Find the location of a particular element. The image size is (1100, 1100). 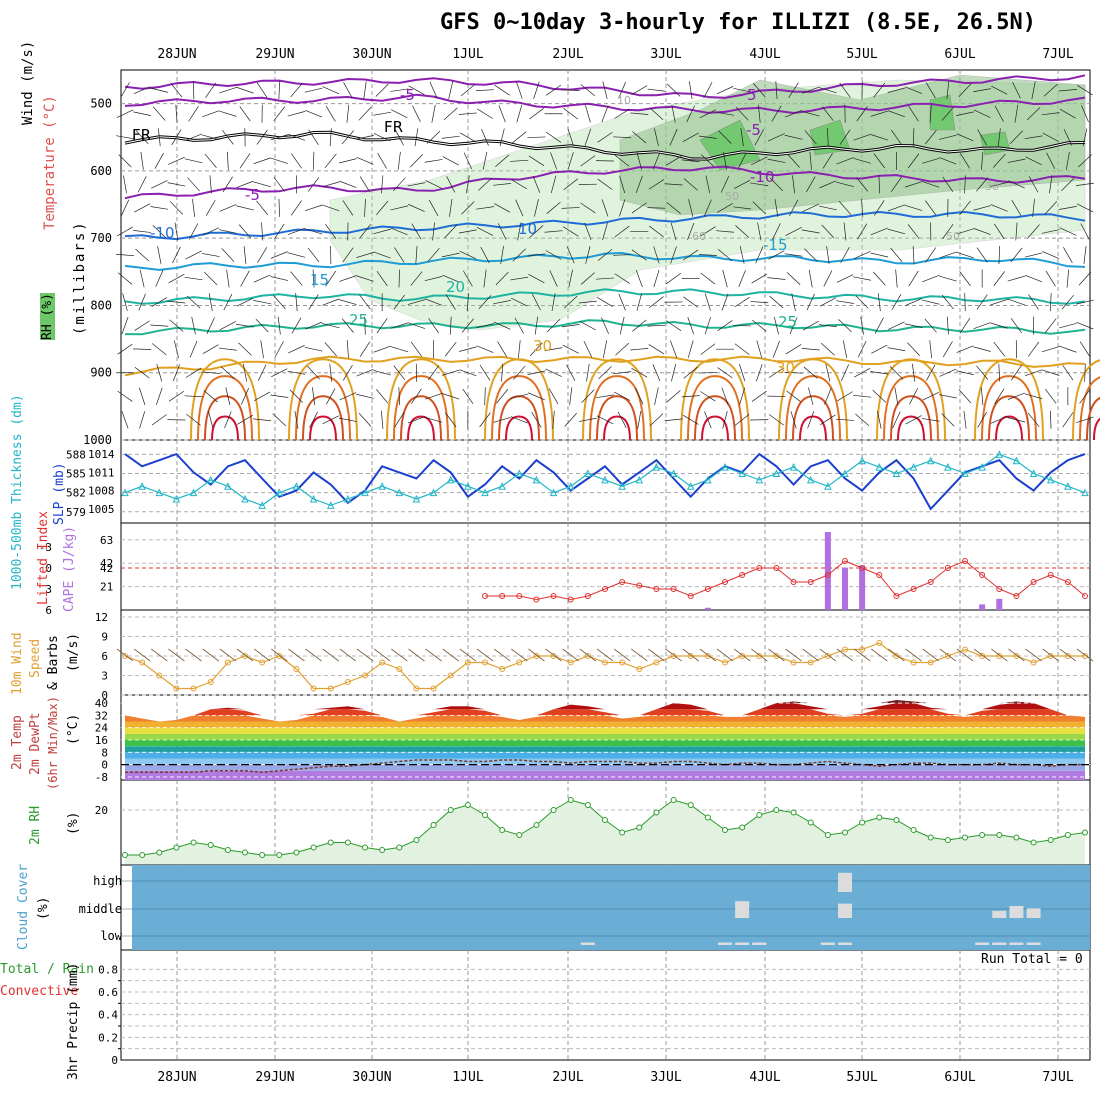

bottom-date-label: 4JUL is located at coordinates (764, 1077).